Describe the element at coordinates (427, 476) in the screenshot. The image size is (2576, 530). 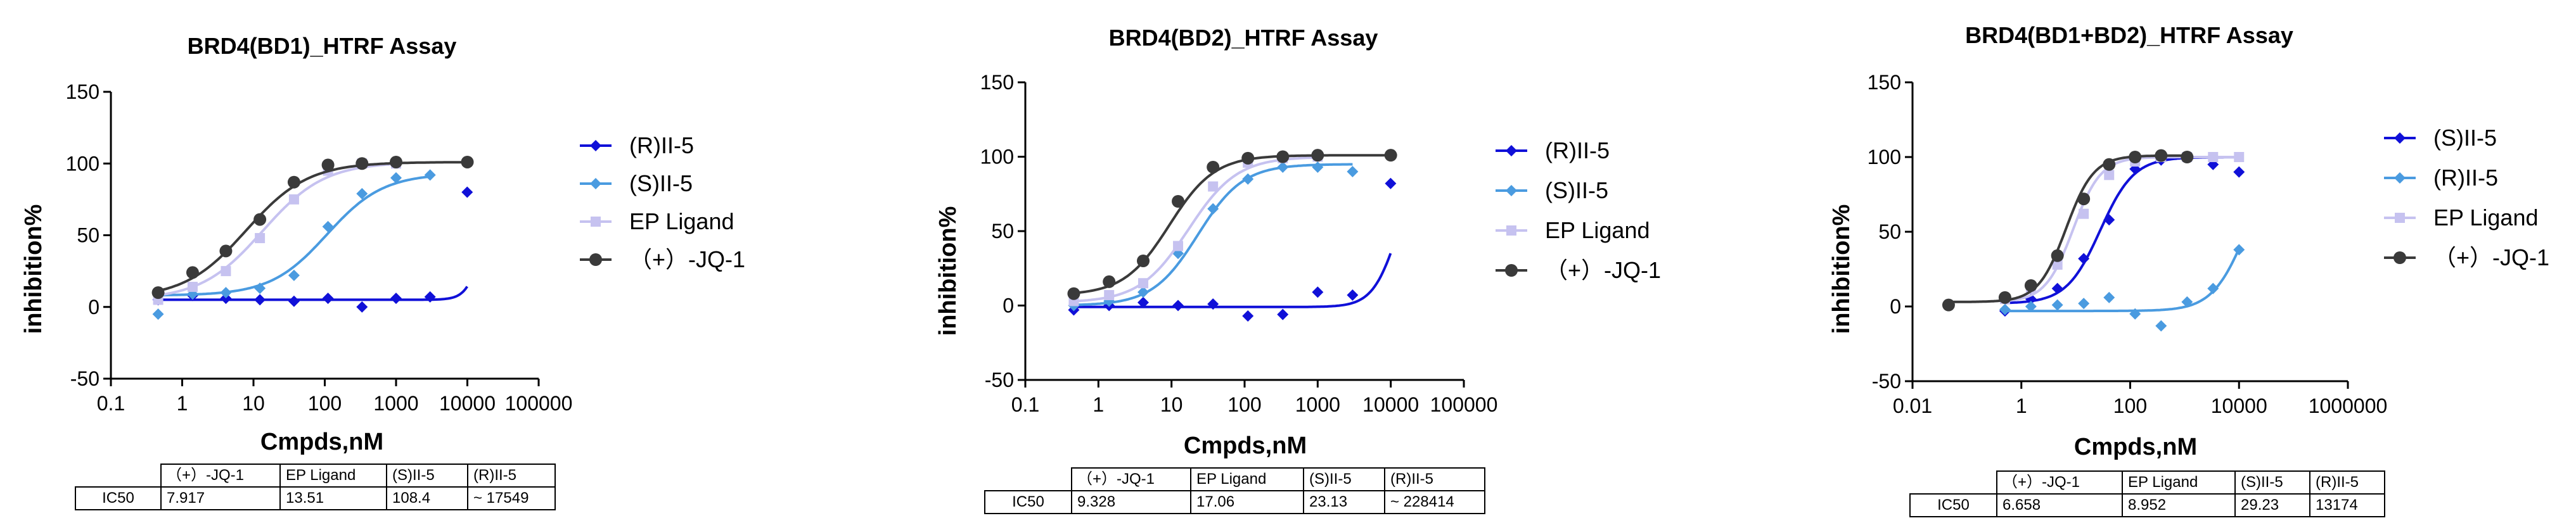
I see `table-header-cell: (S)II-5` at that location.